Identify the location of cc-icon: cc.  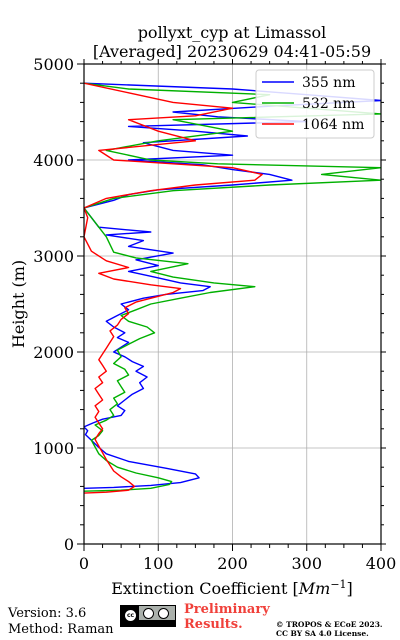
(130, 615).